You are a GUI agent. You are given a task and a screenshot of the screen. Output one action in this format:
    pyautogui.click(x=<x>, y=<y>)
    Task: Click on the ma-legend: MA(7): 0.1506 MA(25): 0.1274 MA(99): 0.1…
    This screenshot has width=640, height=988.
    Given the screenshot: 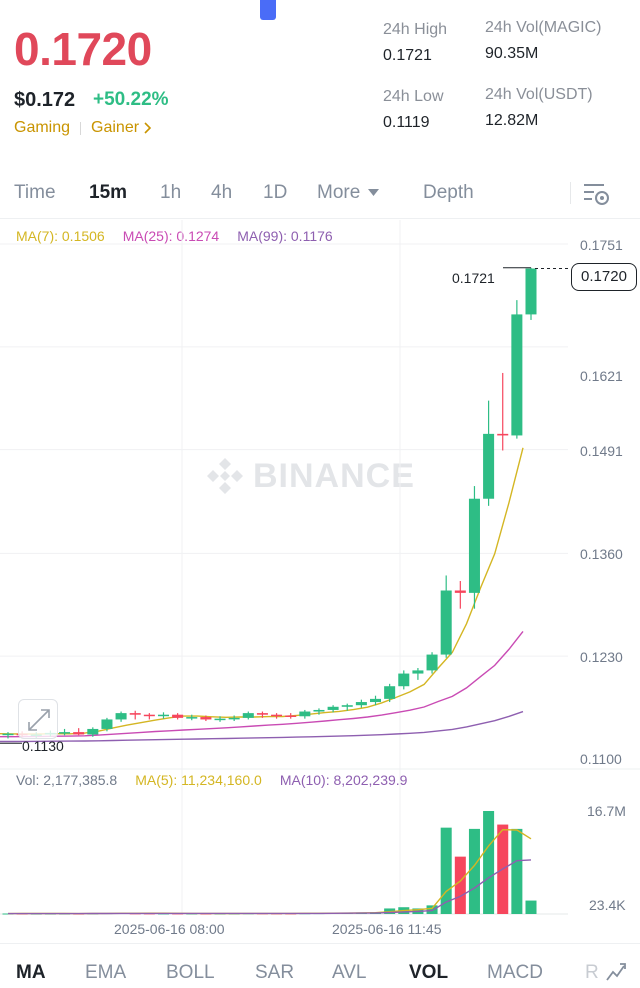 What is the action you would take?
    pyautogui.click(x=174, y=236)
    